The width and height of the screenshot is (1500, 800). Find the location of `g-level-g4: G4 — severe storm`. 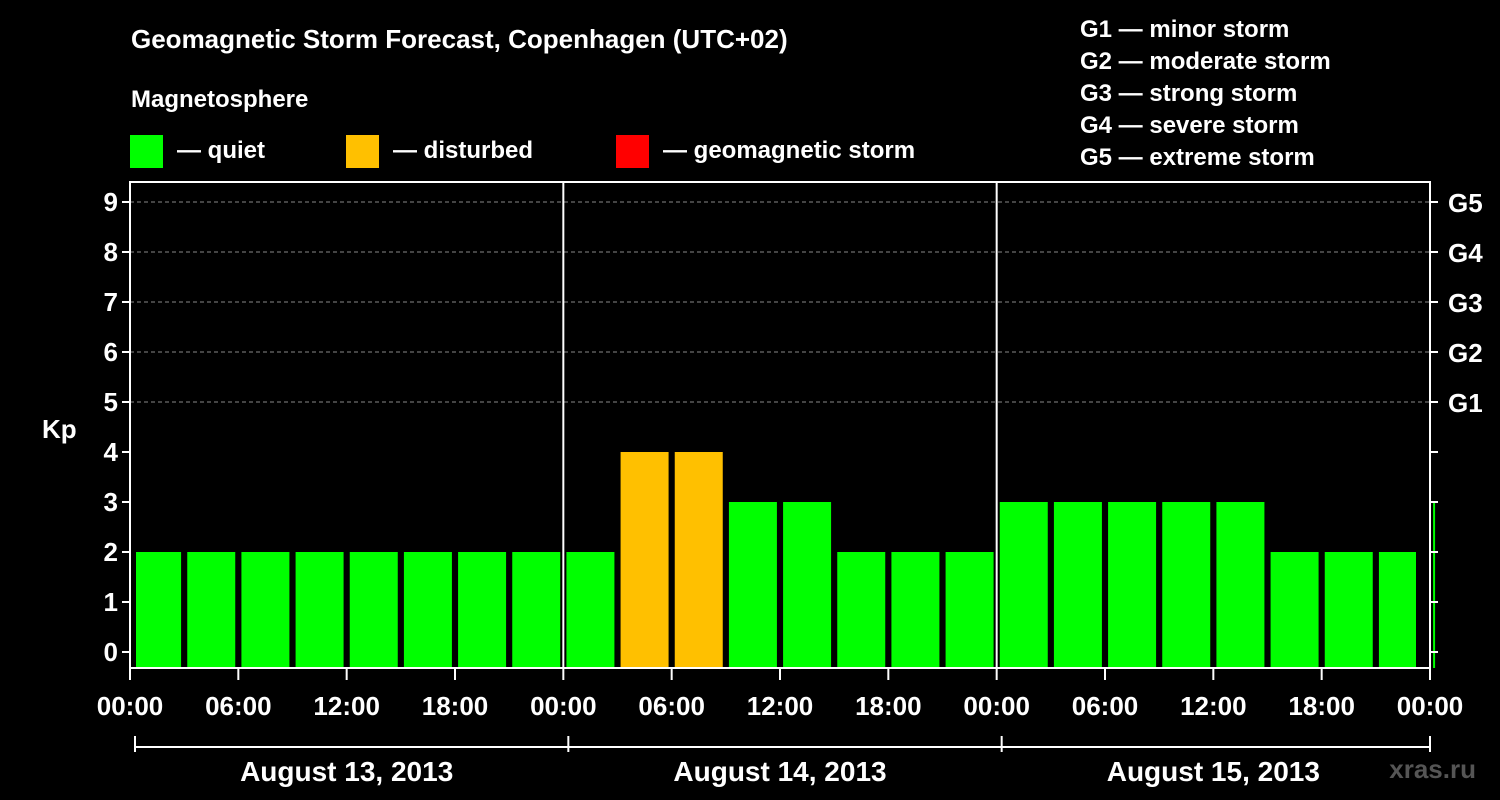

g-level-g4: G4 — severe storm is located at coordinates (1189, 125).